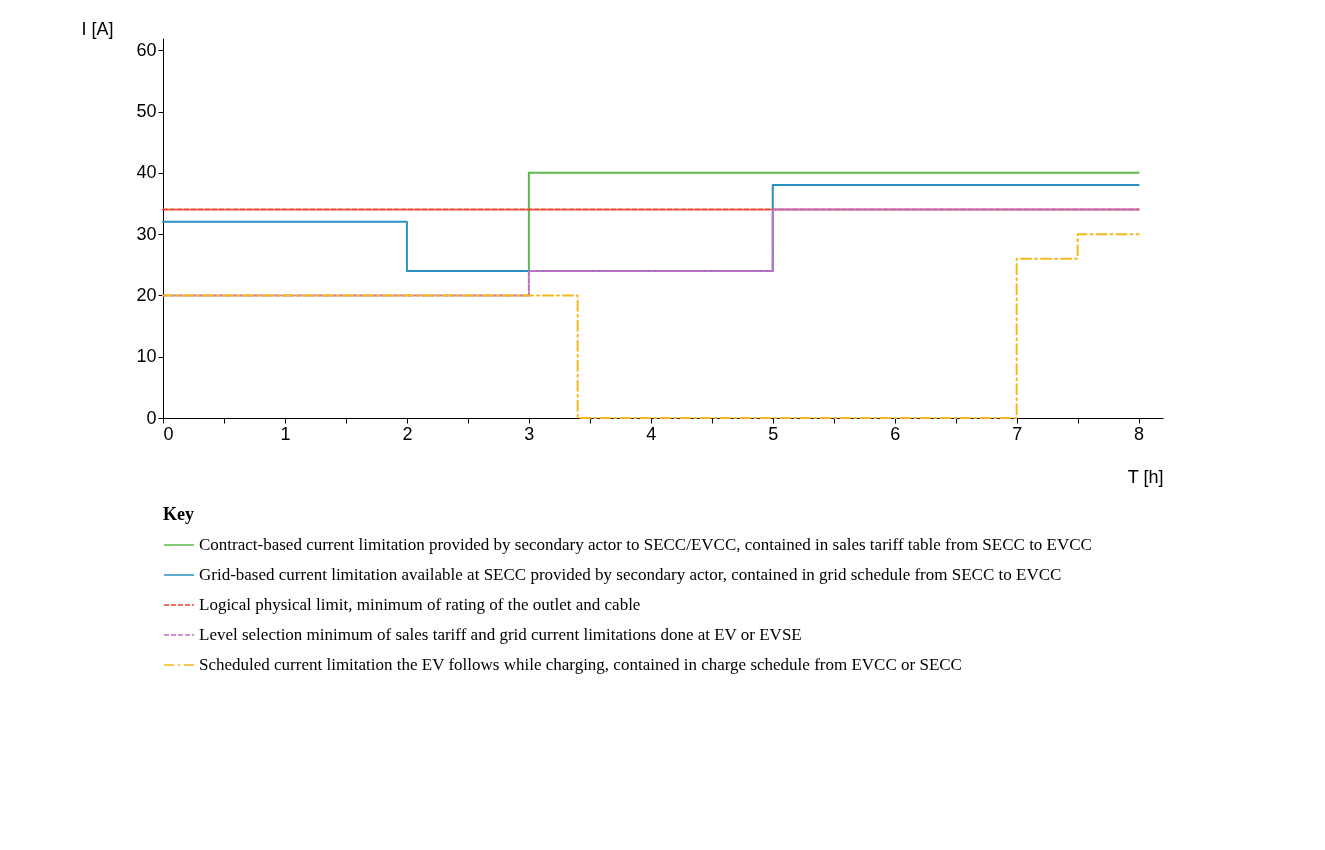  What do you see at coordinates (895, 433) in the screenshot?
I see `x-tick-label: 6` at bounding box center [895, 433].